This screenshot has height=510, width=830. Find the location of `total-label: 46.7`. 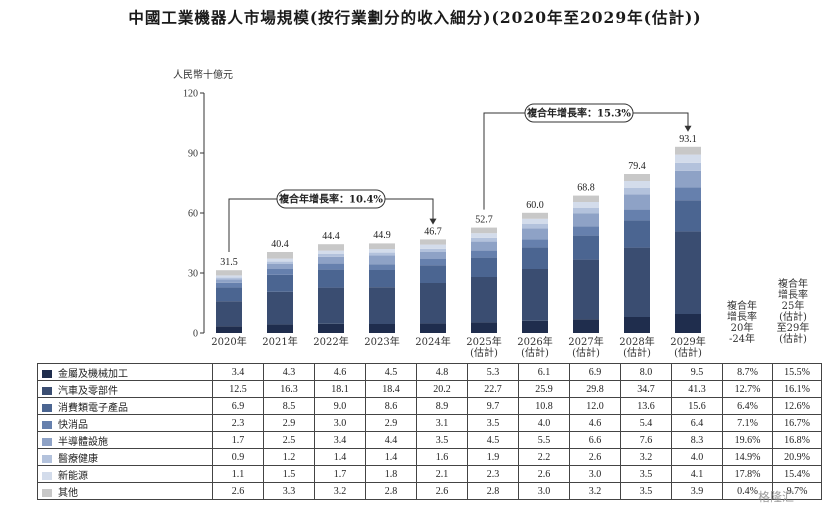

total-label: 46.7 is located at coordinates (433, 232).